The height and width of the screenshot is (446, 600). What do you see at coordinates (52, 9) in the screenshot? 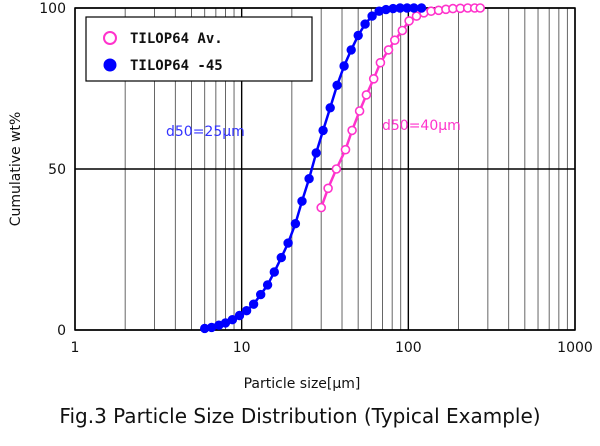
I see `y-tick-label: 100` at bounding box center [52, 9].